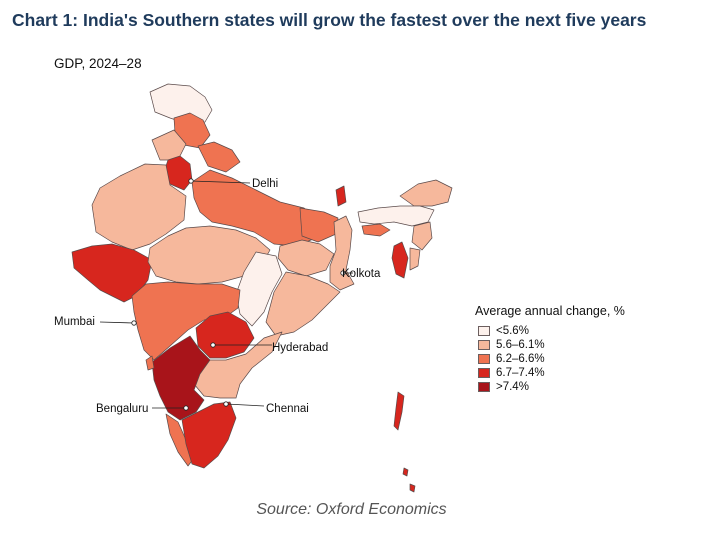  I want to click on legend-item-2: 5.6–6.1%, so click(511, 345).